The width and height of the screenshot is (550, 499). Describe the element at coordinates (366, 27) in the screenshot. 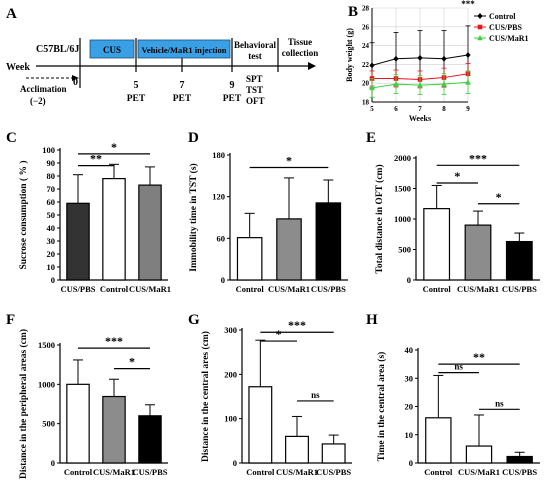

I see `y-tick-label: 26` at that location.